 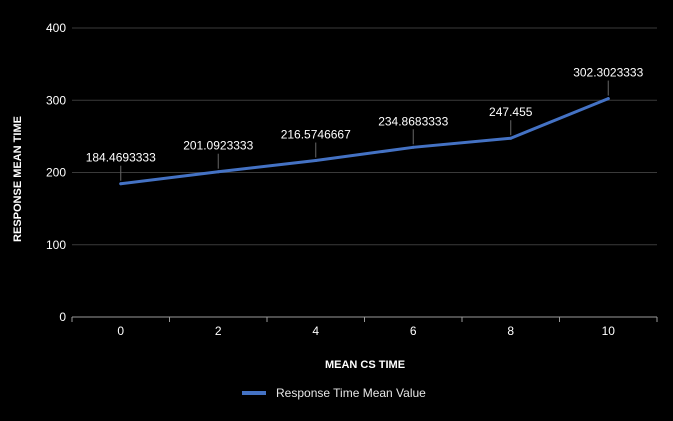 I want to click on y-axis-ticks: 0 100 200 300 400, so click(x=56, y=172).